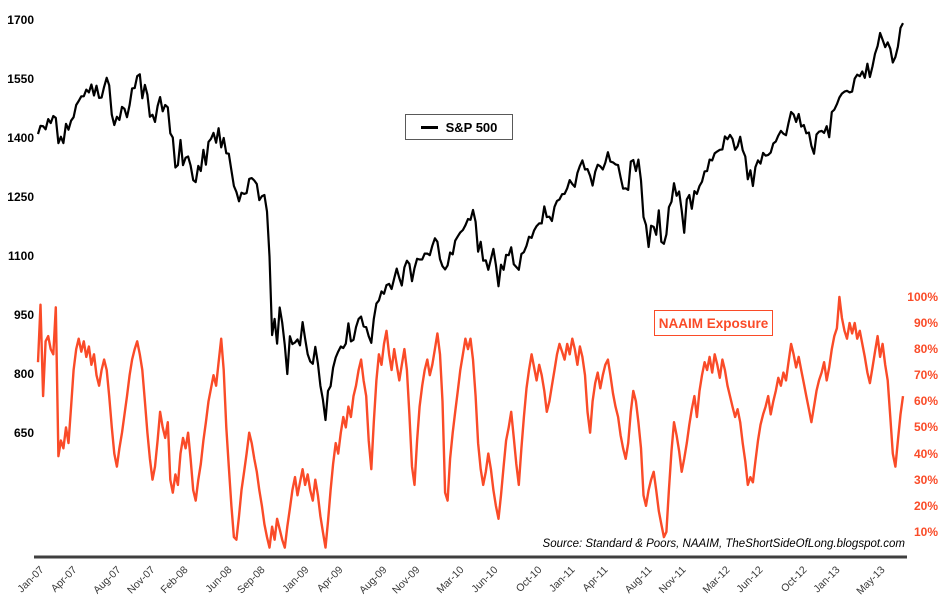 The height and width of the screenshot is (601, 941). What do you see at coordinates (925, 349) in the screenshot?
I see `y-right-tick-label: 80%` at bounding box center [925, 349].